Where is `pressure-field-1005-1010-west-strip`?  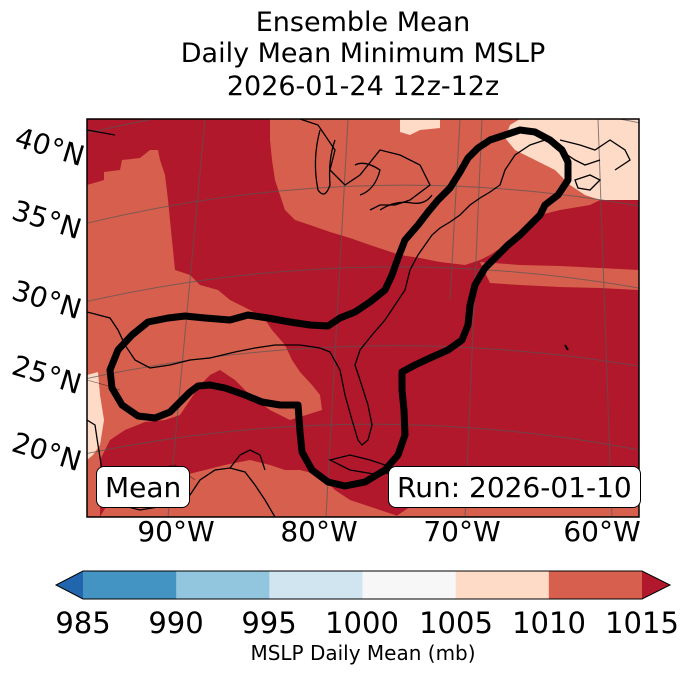
pressure-field-1005-1010-west-strip is located at coordinates (129, 353).